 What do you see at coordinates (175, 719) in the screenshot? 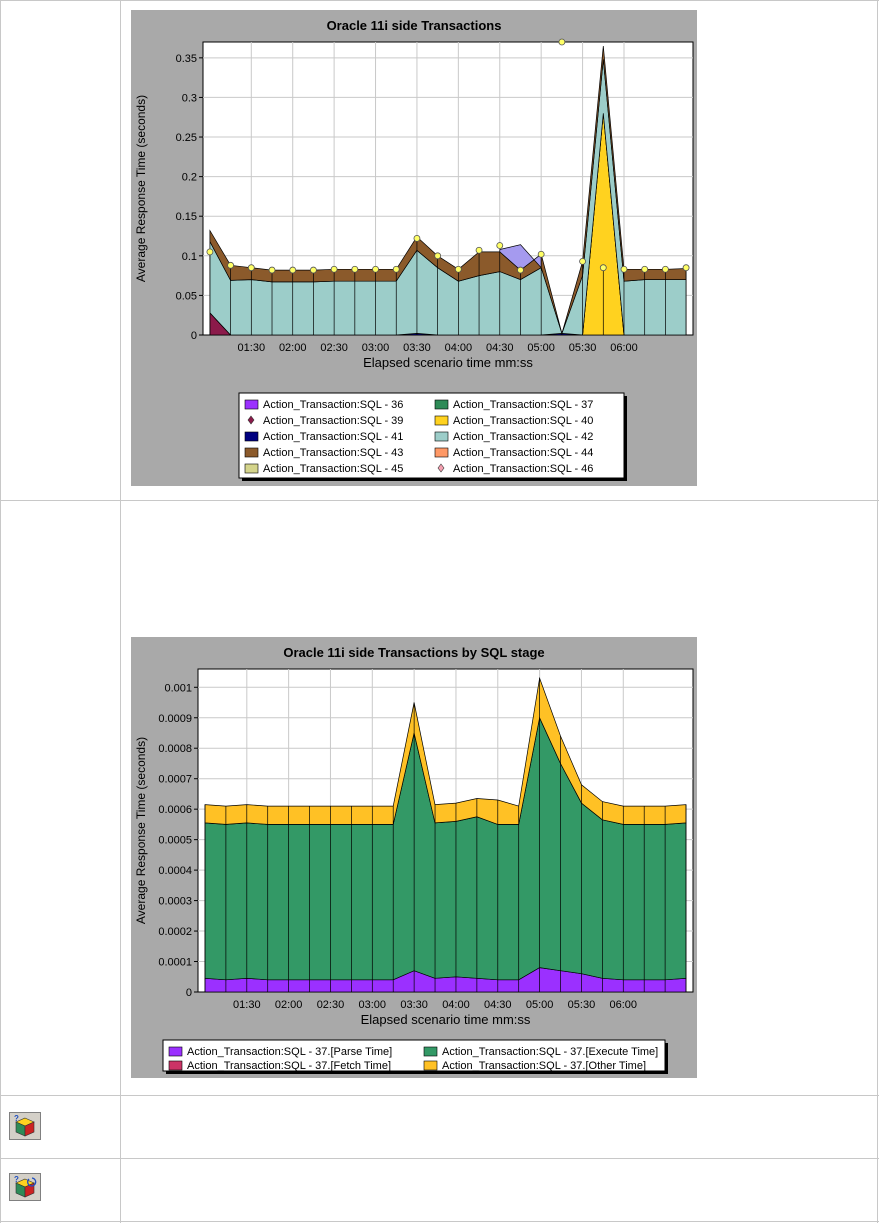
I see `y-tick-label: 0.0009` at bounding box center [175, 719].